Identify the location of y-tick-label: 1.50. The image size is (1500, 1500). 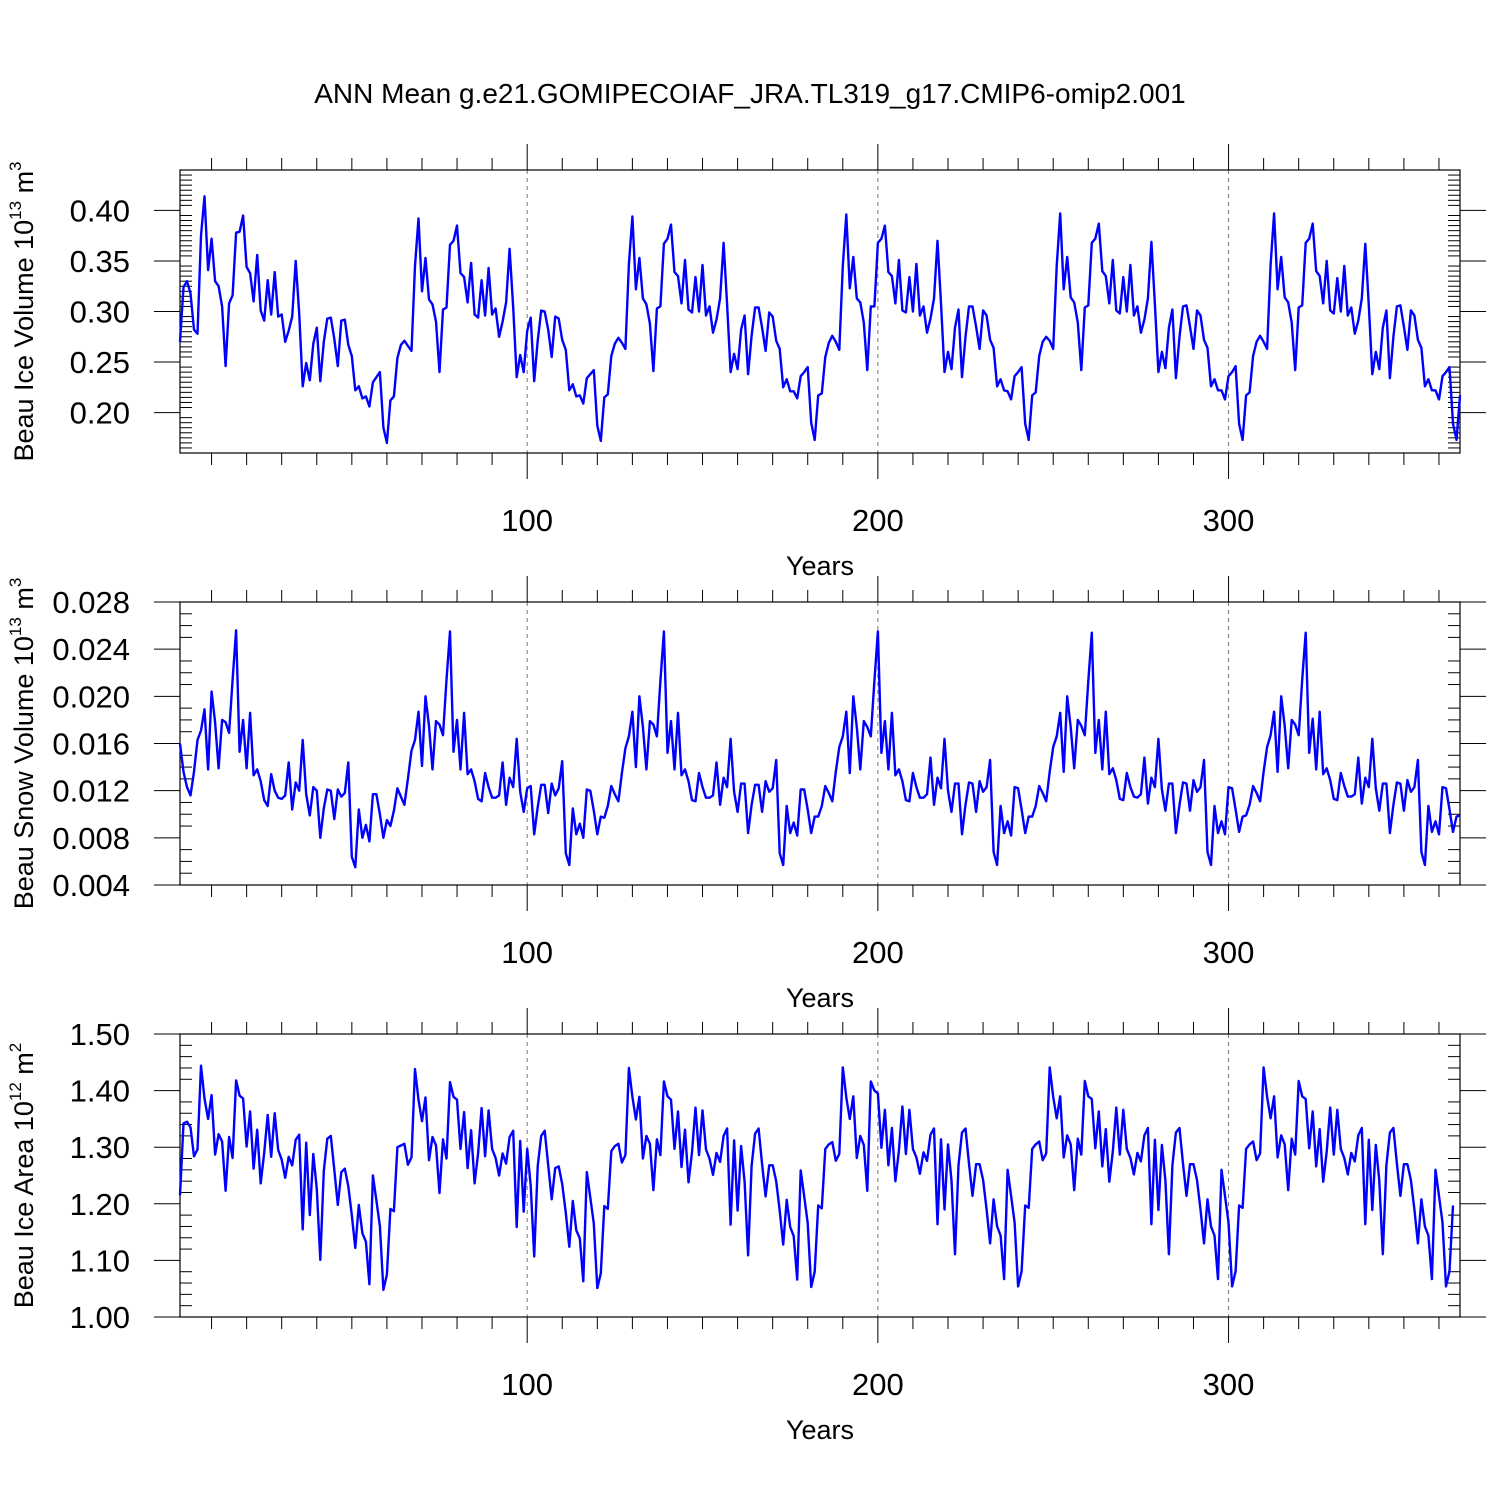
(100, 1034).